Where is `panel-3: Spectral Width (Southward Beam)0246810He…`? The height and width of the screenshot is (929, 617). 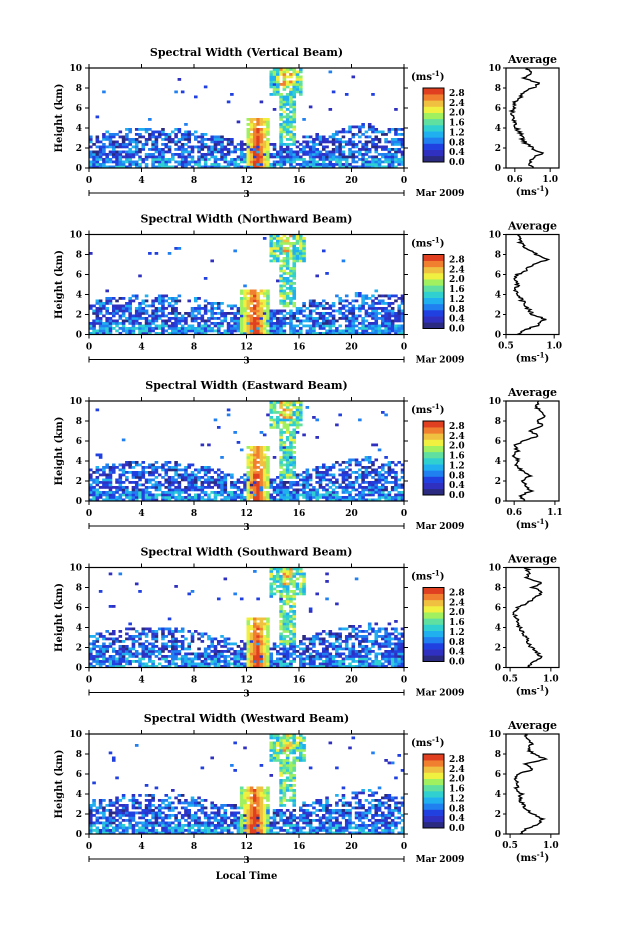
panel-3: Spectral Width (Southward Beam)0246810He… is located at coordinates (307, 623).